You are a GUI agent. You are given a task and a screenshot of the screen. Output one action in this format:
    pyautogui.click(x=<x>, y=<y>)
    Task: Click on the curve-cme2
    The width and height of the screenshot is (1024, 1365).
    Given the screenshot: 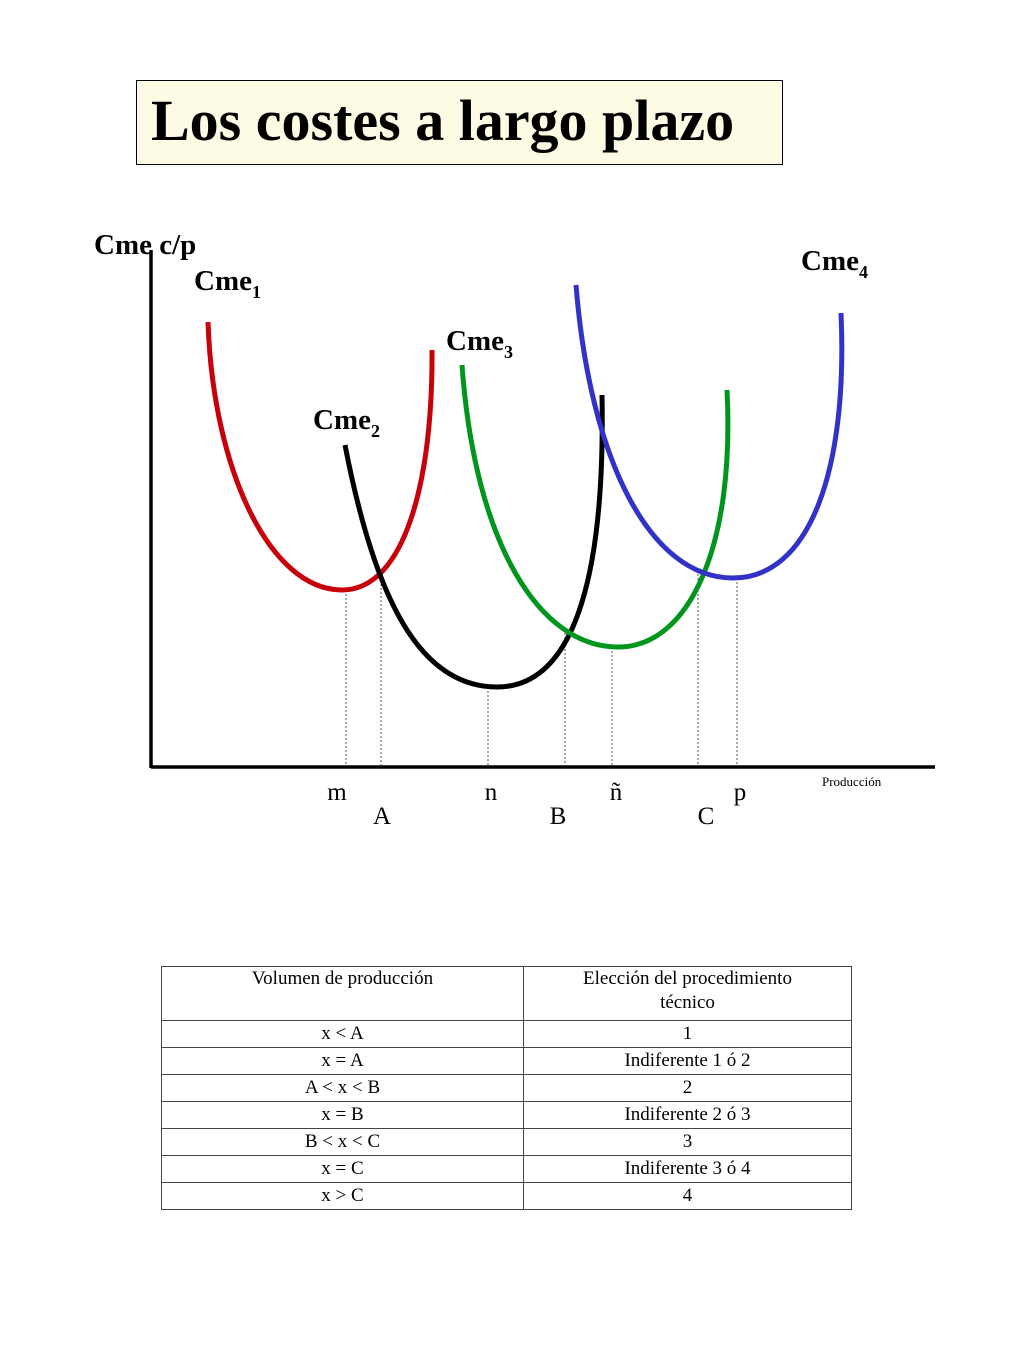 What is the action you would take?
    pyautogui.click(x=473, y=542)
    